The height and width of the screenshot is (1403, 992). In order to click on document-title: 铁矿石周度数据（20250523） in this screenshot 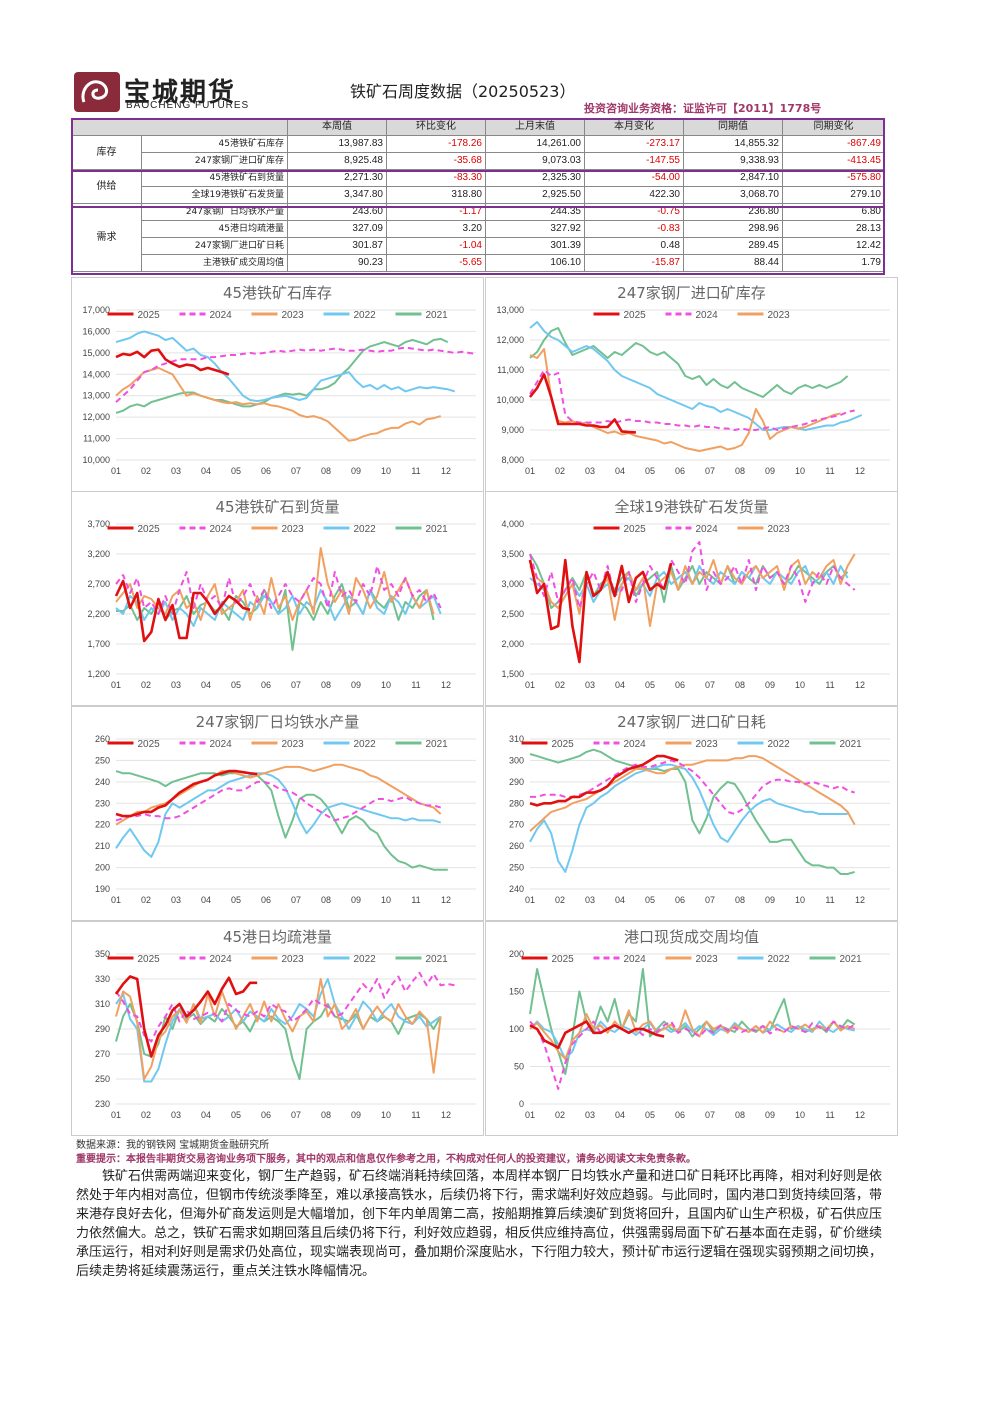, I will do `click(463, 91)`.